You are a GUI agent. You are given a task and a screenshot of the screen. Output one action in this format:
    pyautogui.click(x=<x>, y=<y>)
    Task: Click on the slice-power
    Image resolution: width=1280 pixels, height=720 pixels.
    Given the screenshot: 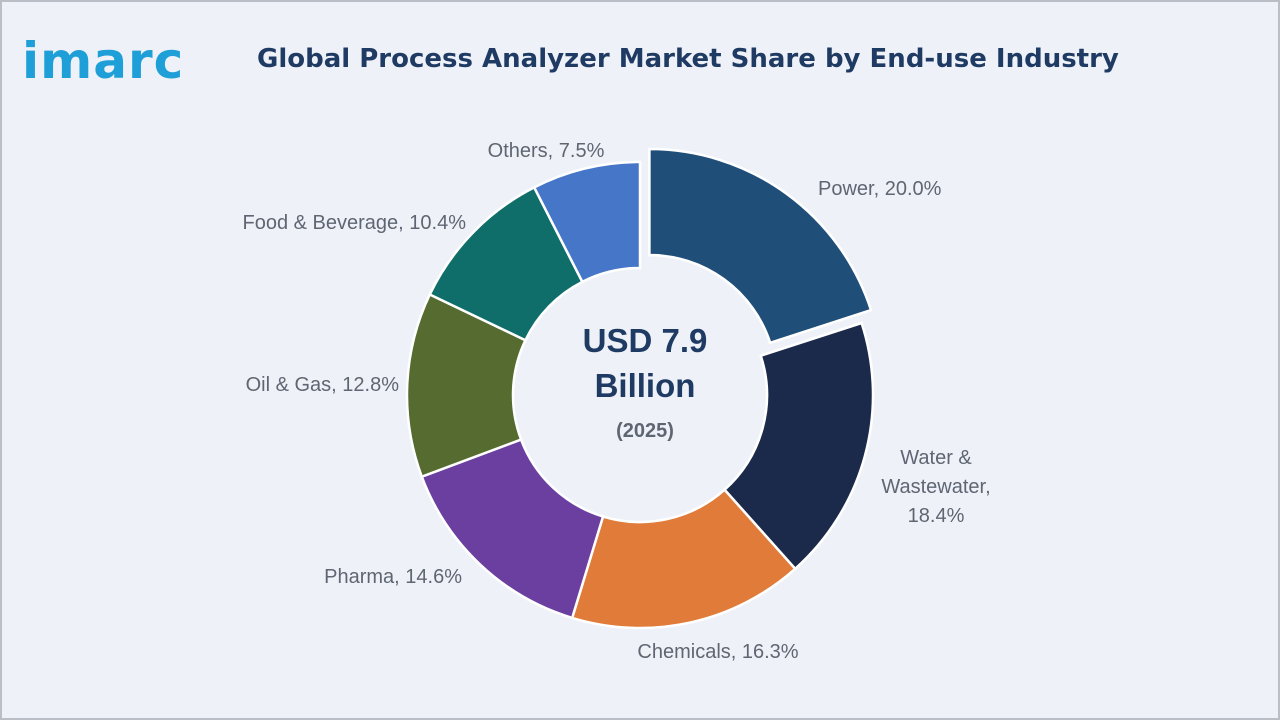 What is the action you would take?
    pyautogui.click(x=760, y=246)
    